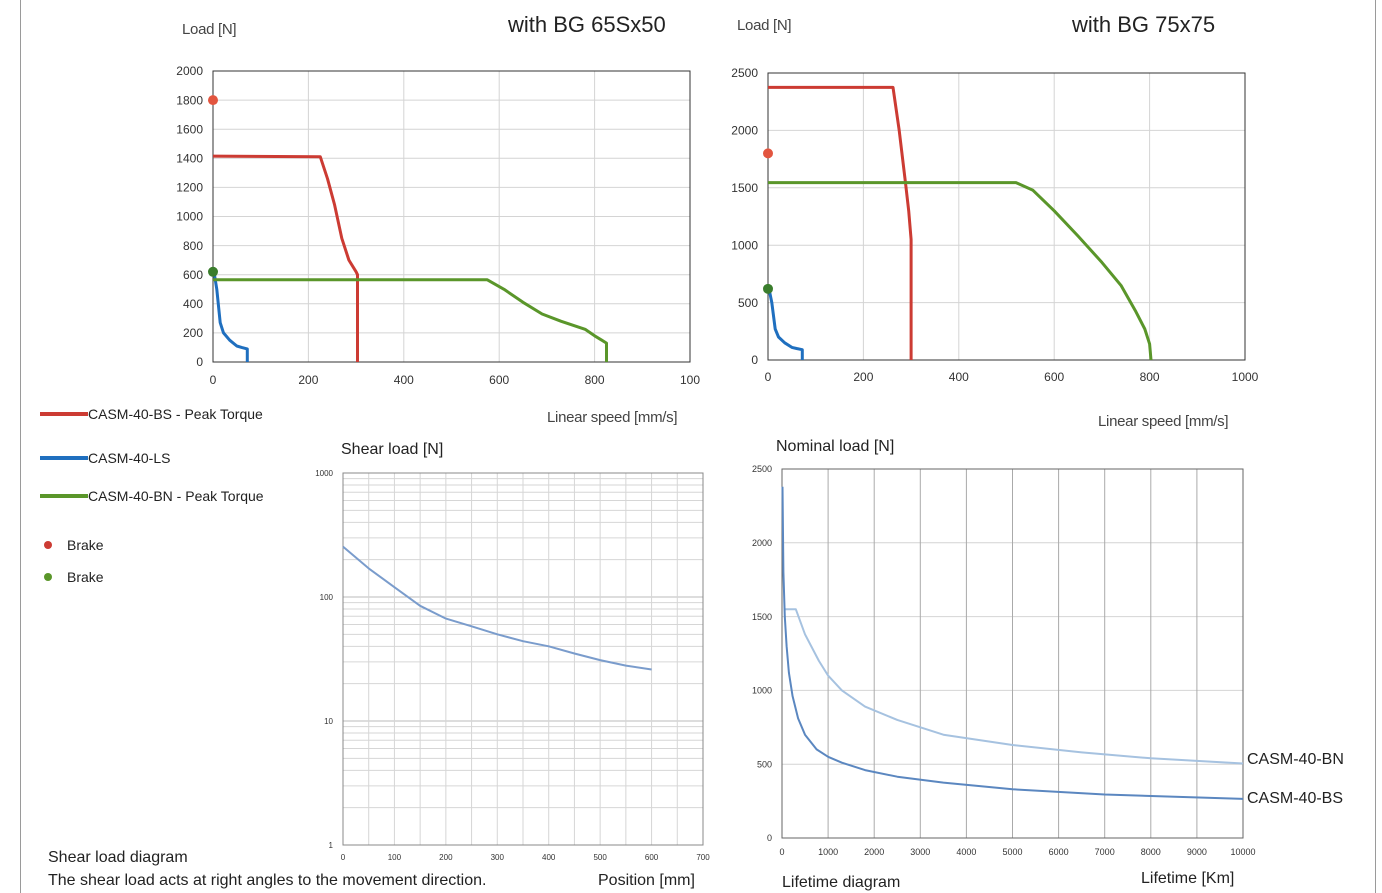 The width and height of the screenshot is (1382, 893). What do you see at coordinates (874, 852) in the screenshot?
I see `chart4-x-tick-label: 2000` at bounding box center [874, 852].